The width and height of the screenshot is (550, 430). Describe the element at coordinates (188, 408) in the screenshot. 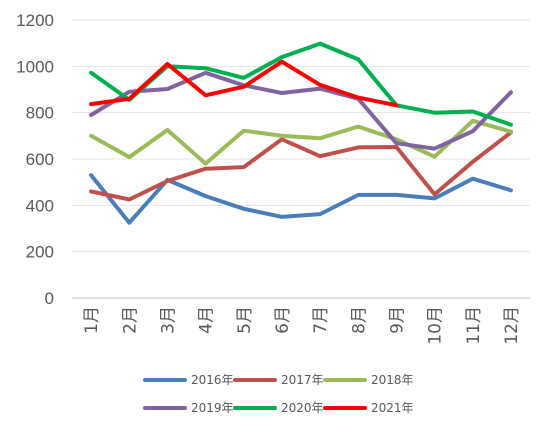

I see `legend-item: 2019年` at that location.